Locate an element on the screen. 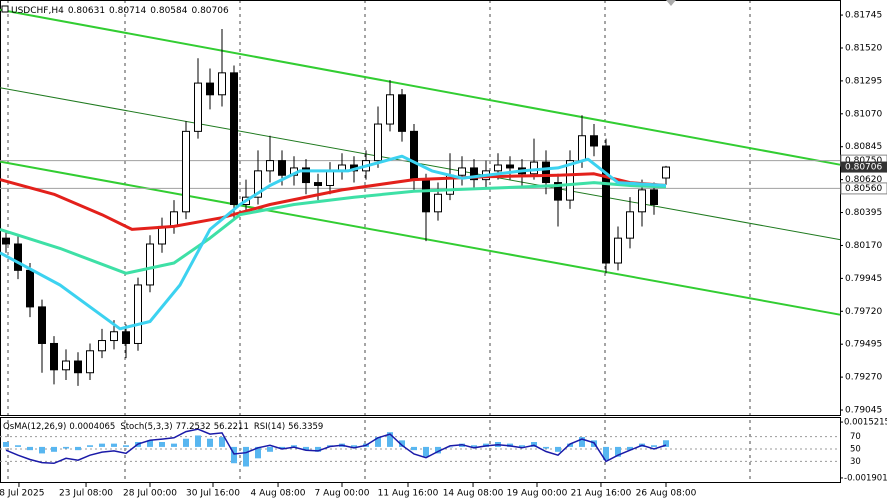  y2-tick-label: 30 is located at coordinates (855, 462).